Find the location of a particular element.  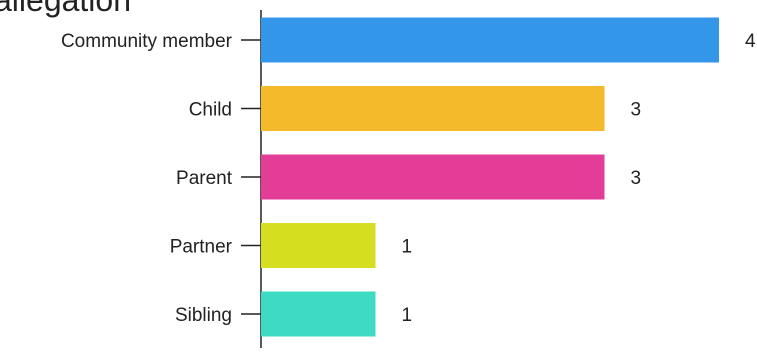

category-label: Community member is located at coordinates (147, 41).